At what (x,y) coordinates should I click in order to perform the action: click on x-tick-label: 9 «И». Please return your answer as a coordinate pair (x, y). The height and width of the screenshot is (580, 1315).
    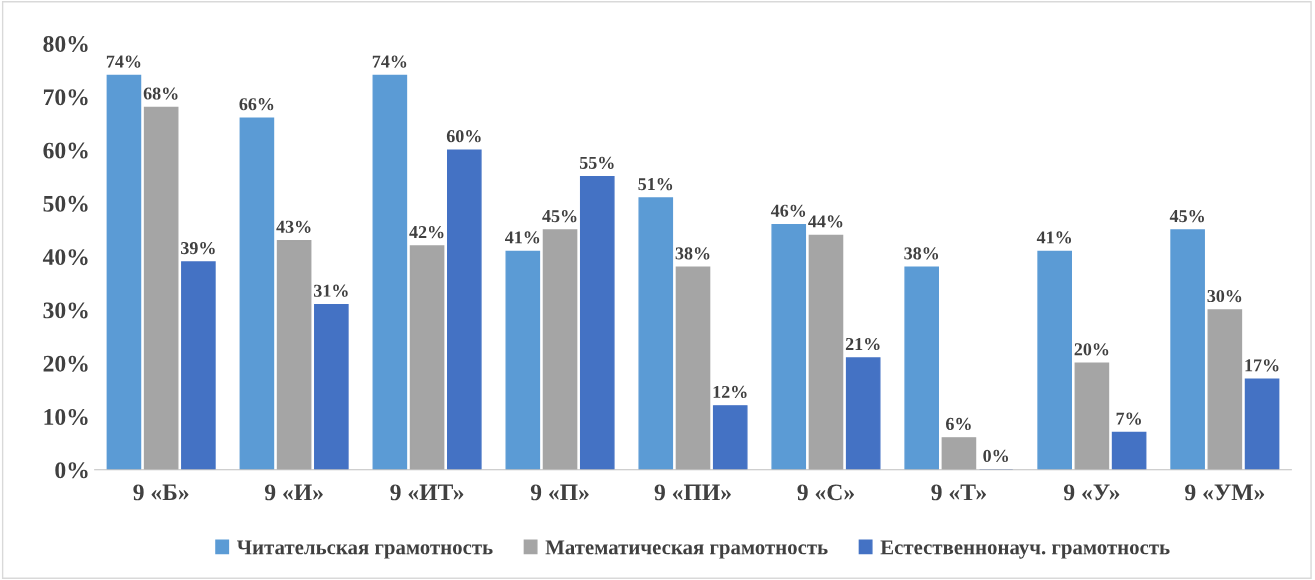
    Looking at the image, I should click on (293, 492).